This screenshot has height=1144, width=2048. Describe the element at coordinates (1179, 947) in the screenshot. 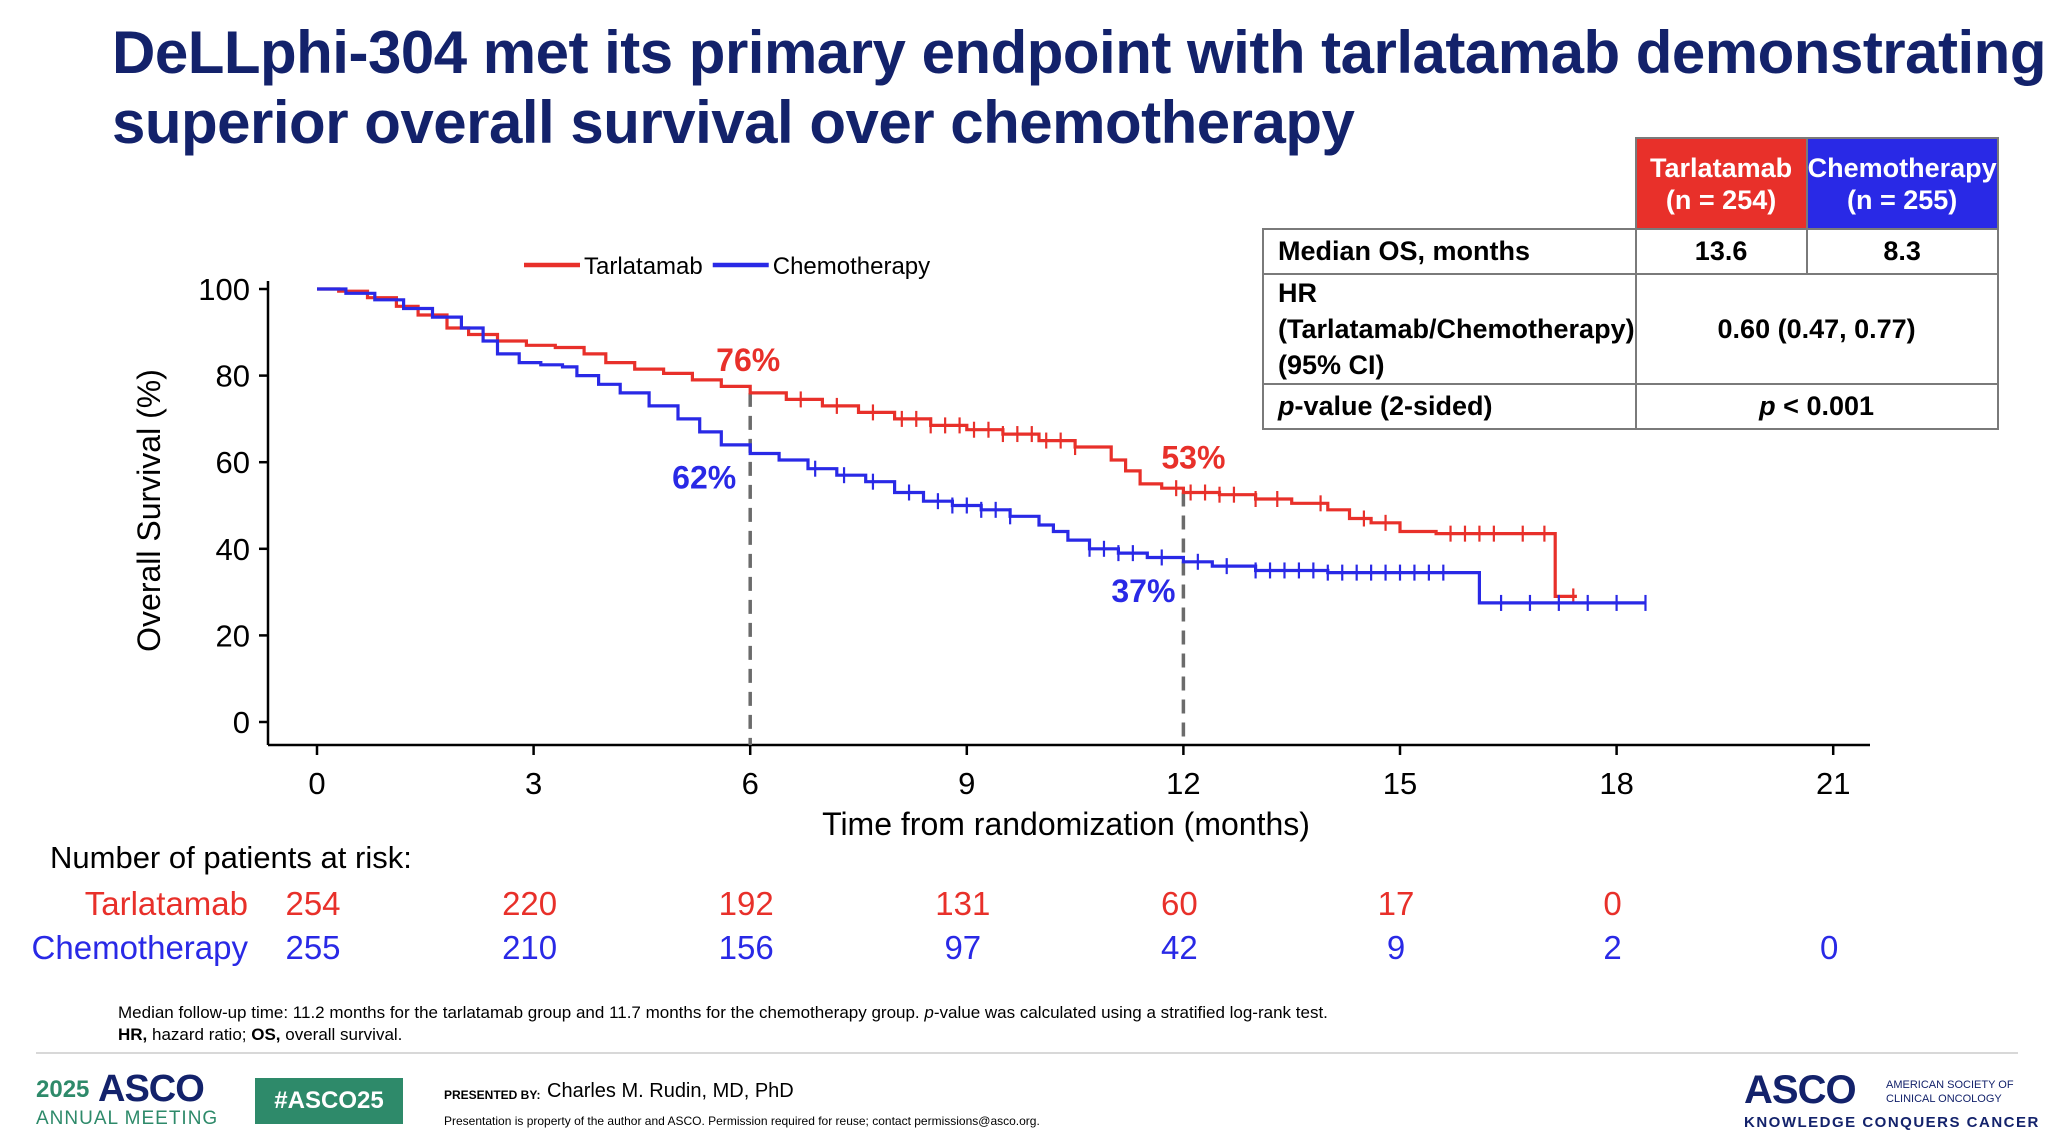

I see `risk-value: 42` at that location.